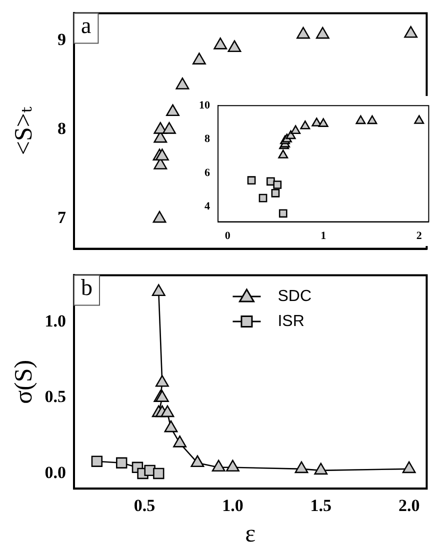 The width and height of the screenshot is (435, 550). I want to click on x-tick-label: 2, so click(419, 236).